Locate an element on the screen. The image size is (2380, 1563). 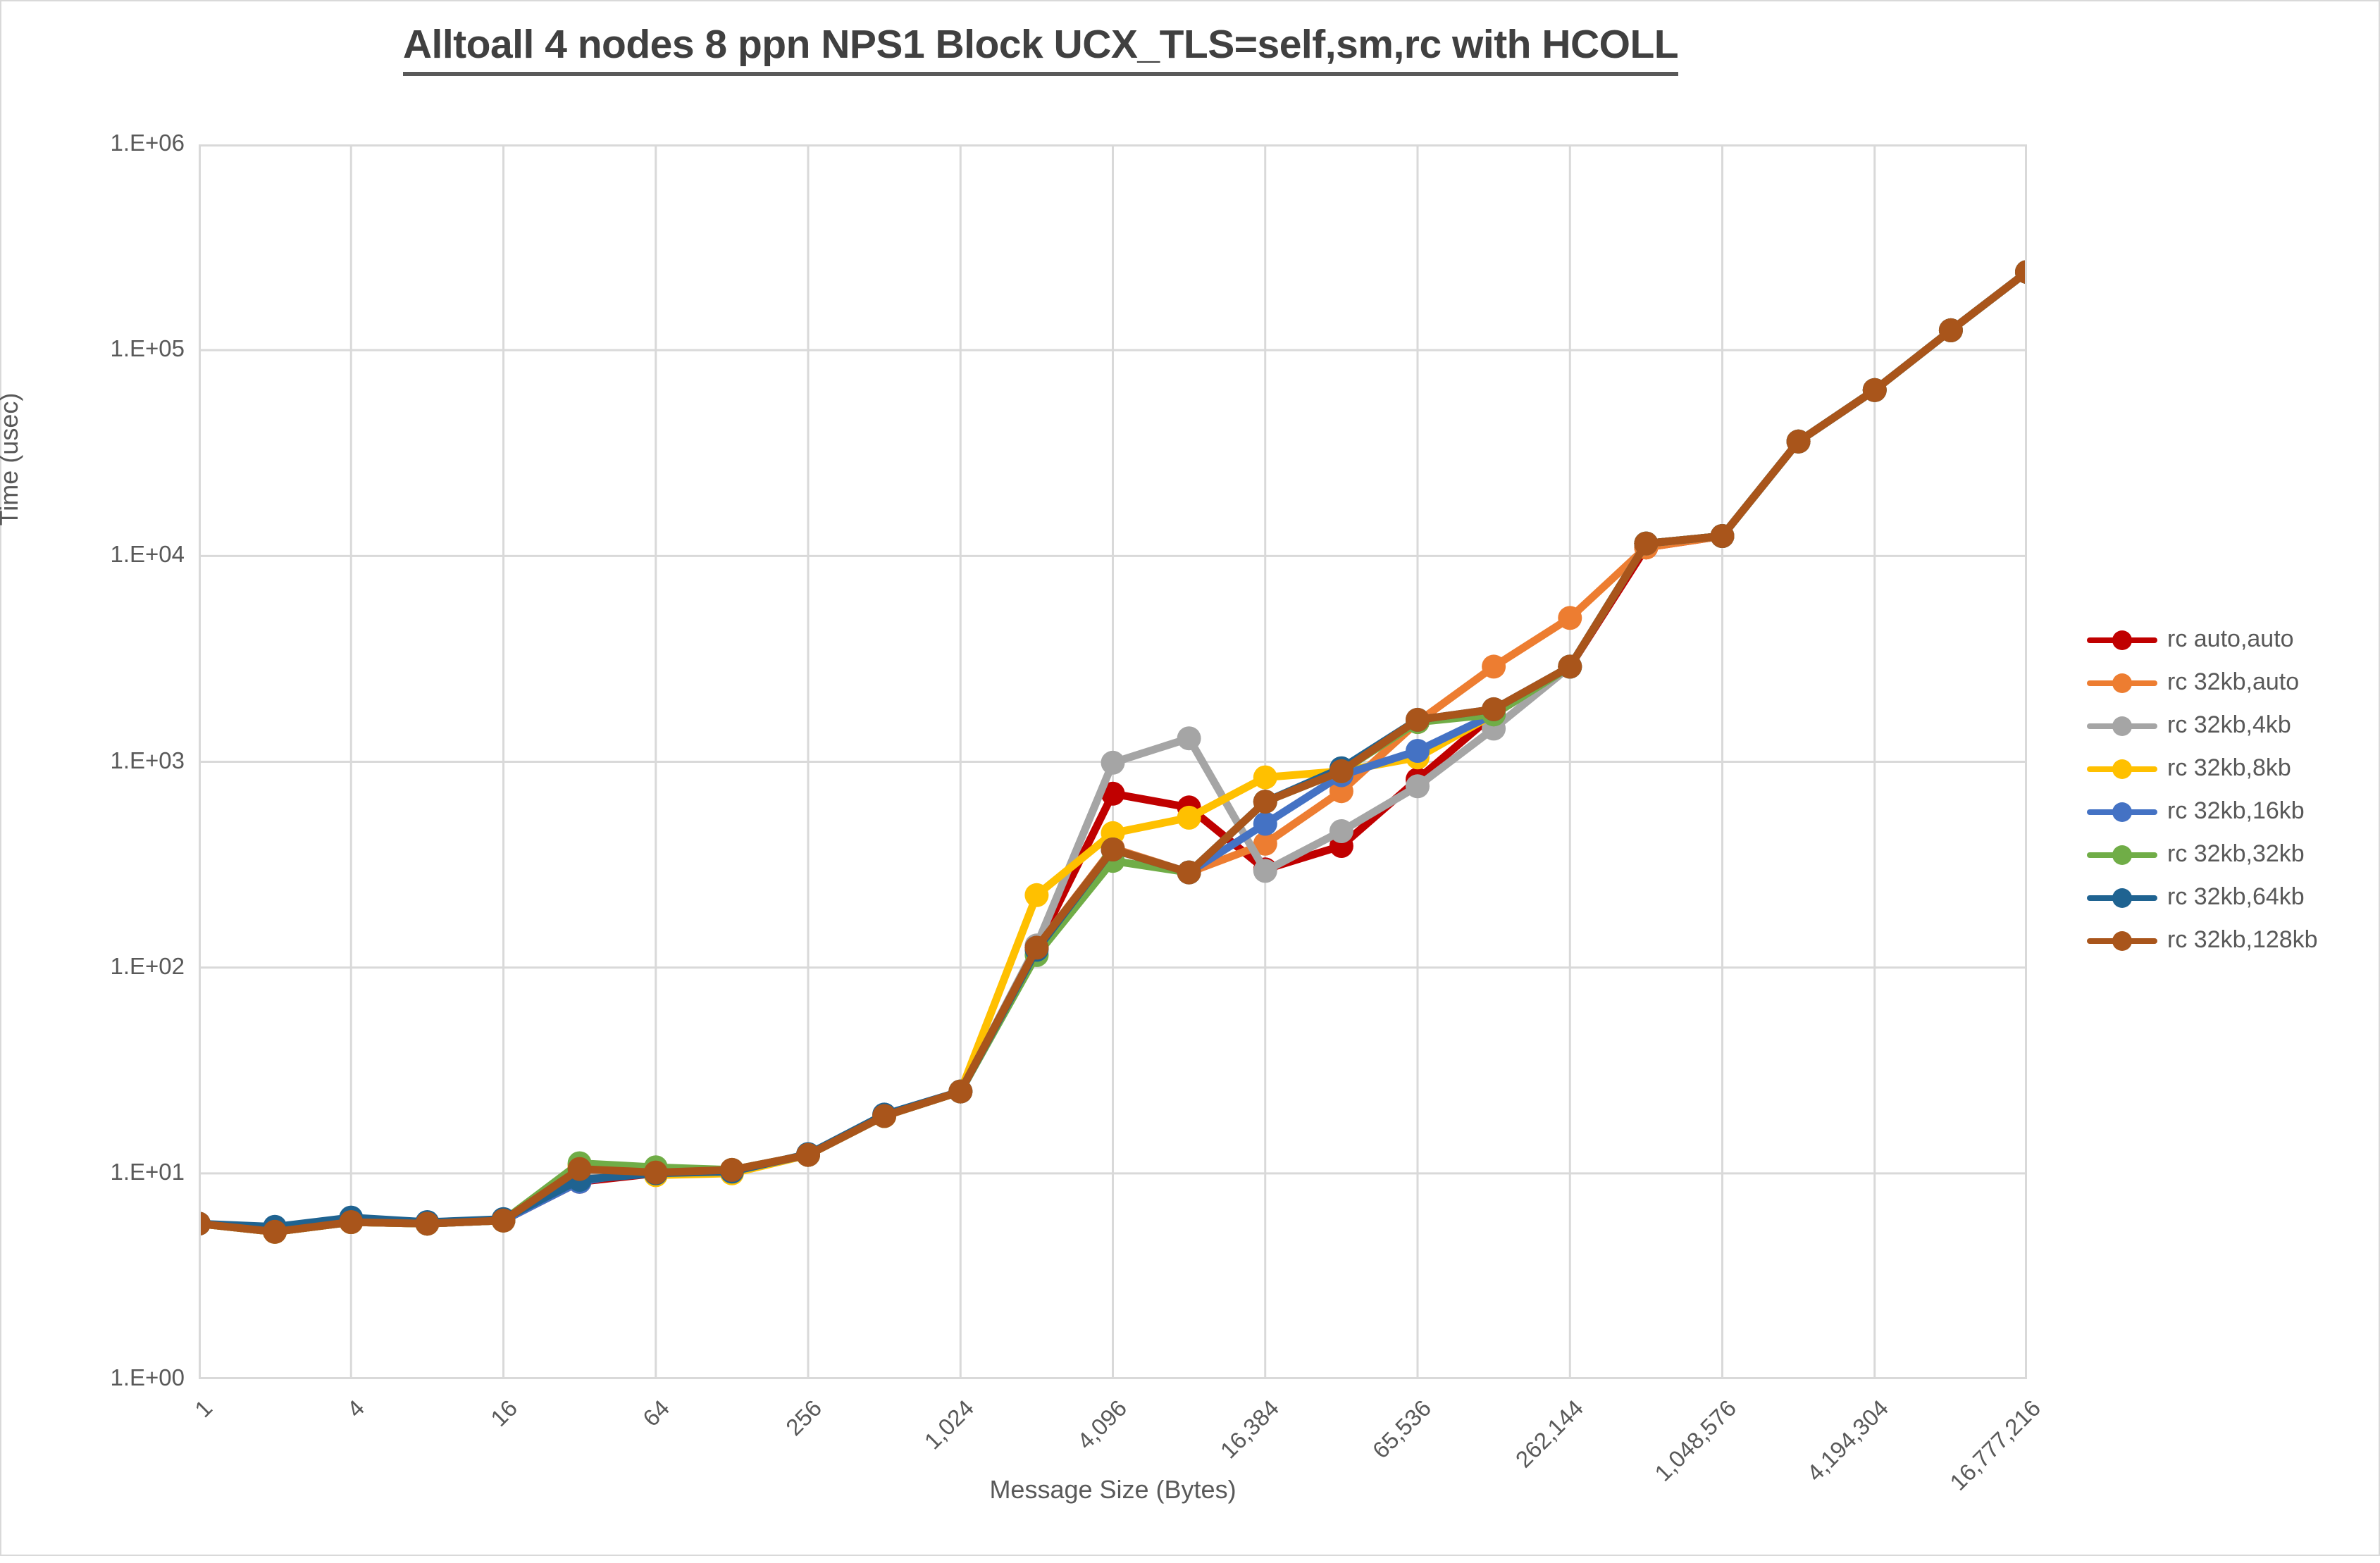
y-axis-title: Time (usec) is located at coordinates (11, 459).